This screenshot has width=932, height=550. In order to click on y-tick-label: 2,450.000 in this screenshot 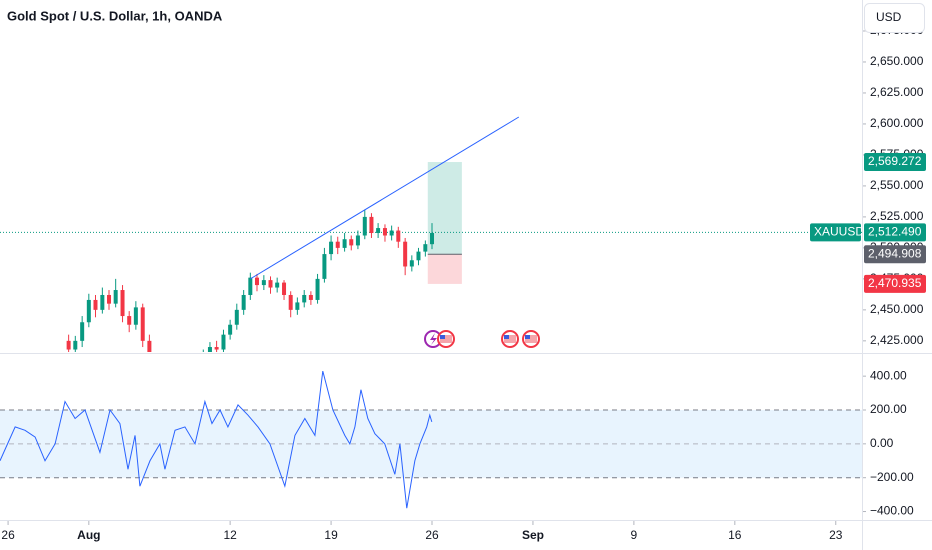, I will do `click(897, 309)`.